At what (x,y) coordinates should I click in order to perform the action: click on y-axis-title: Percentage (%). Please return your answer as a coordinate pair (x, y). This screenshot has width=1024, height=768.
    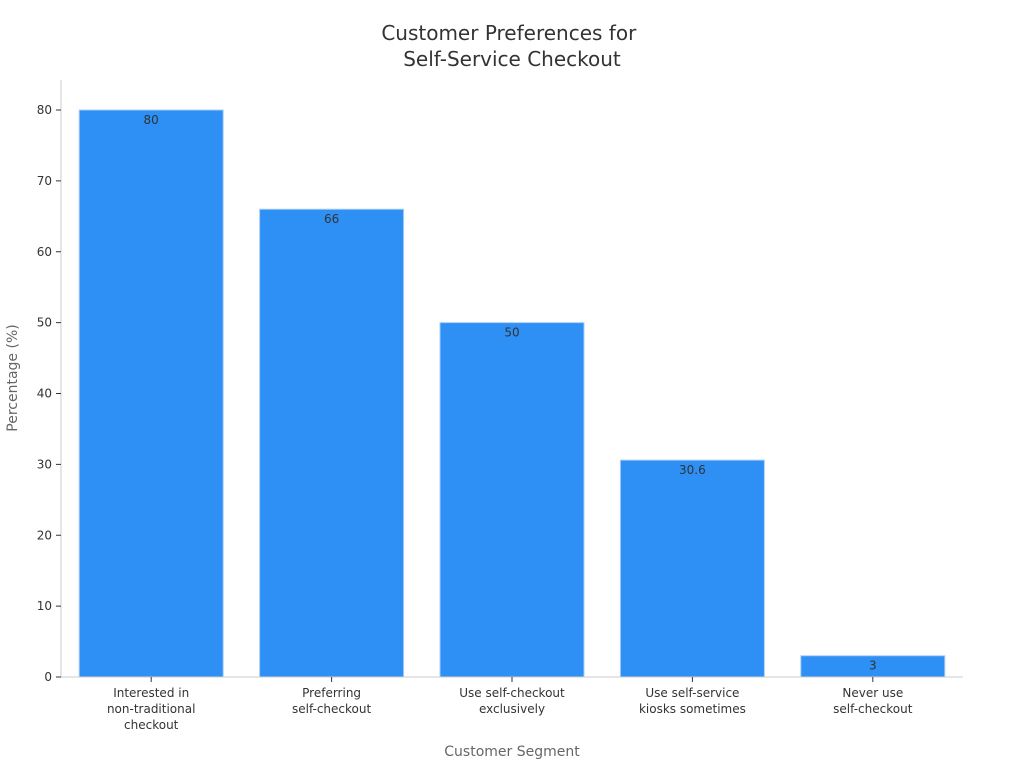
    Looking at the image, I should click on (13, 377).